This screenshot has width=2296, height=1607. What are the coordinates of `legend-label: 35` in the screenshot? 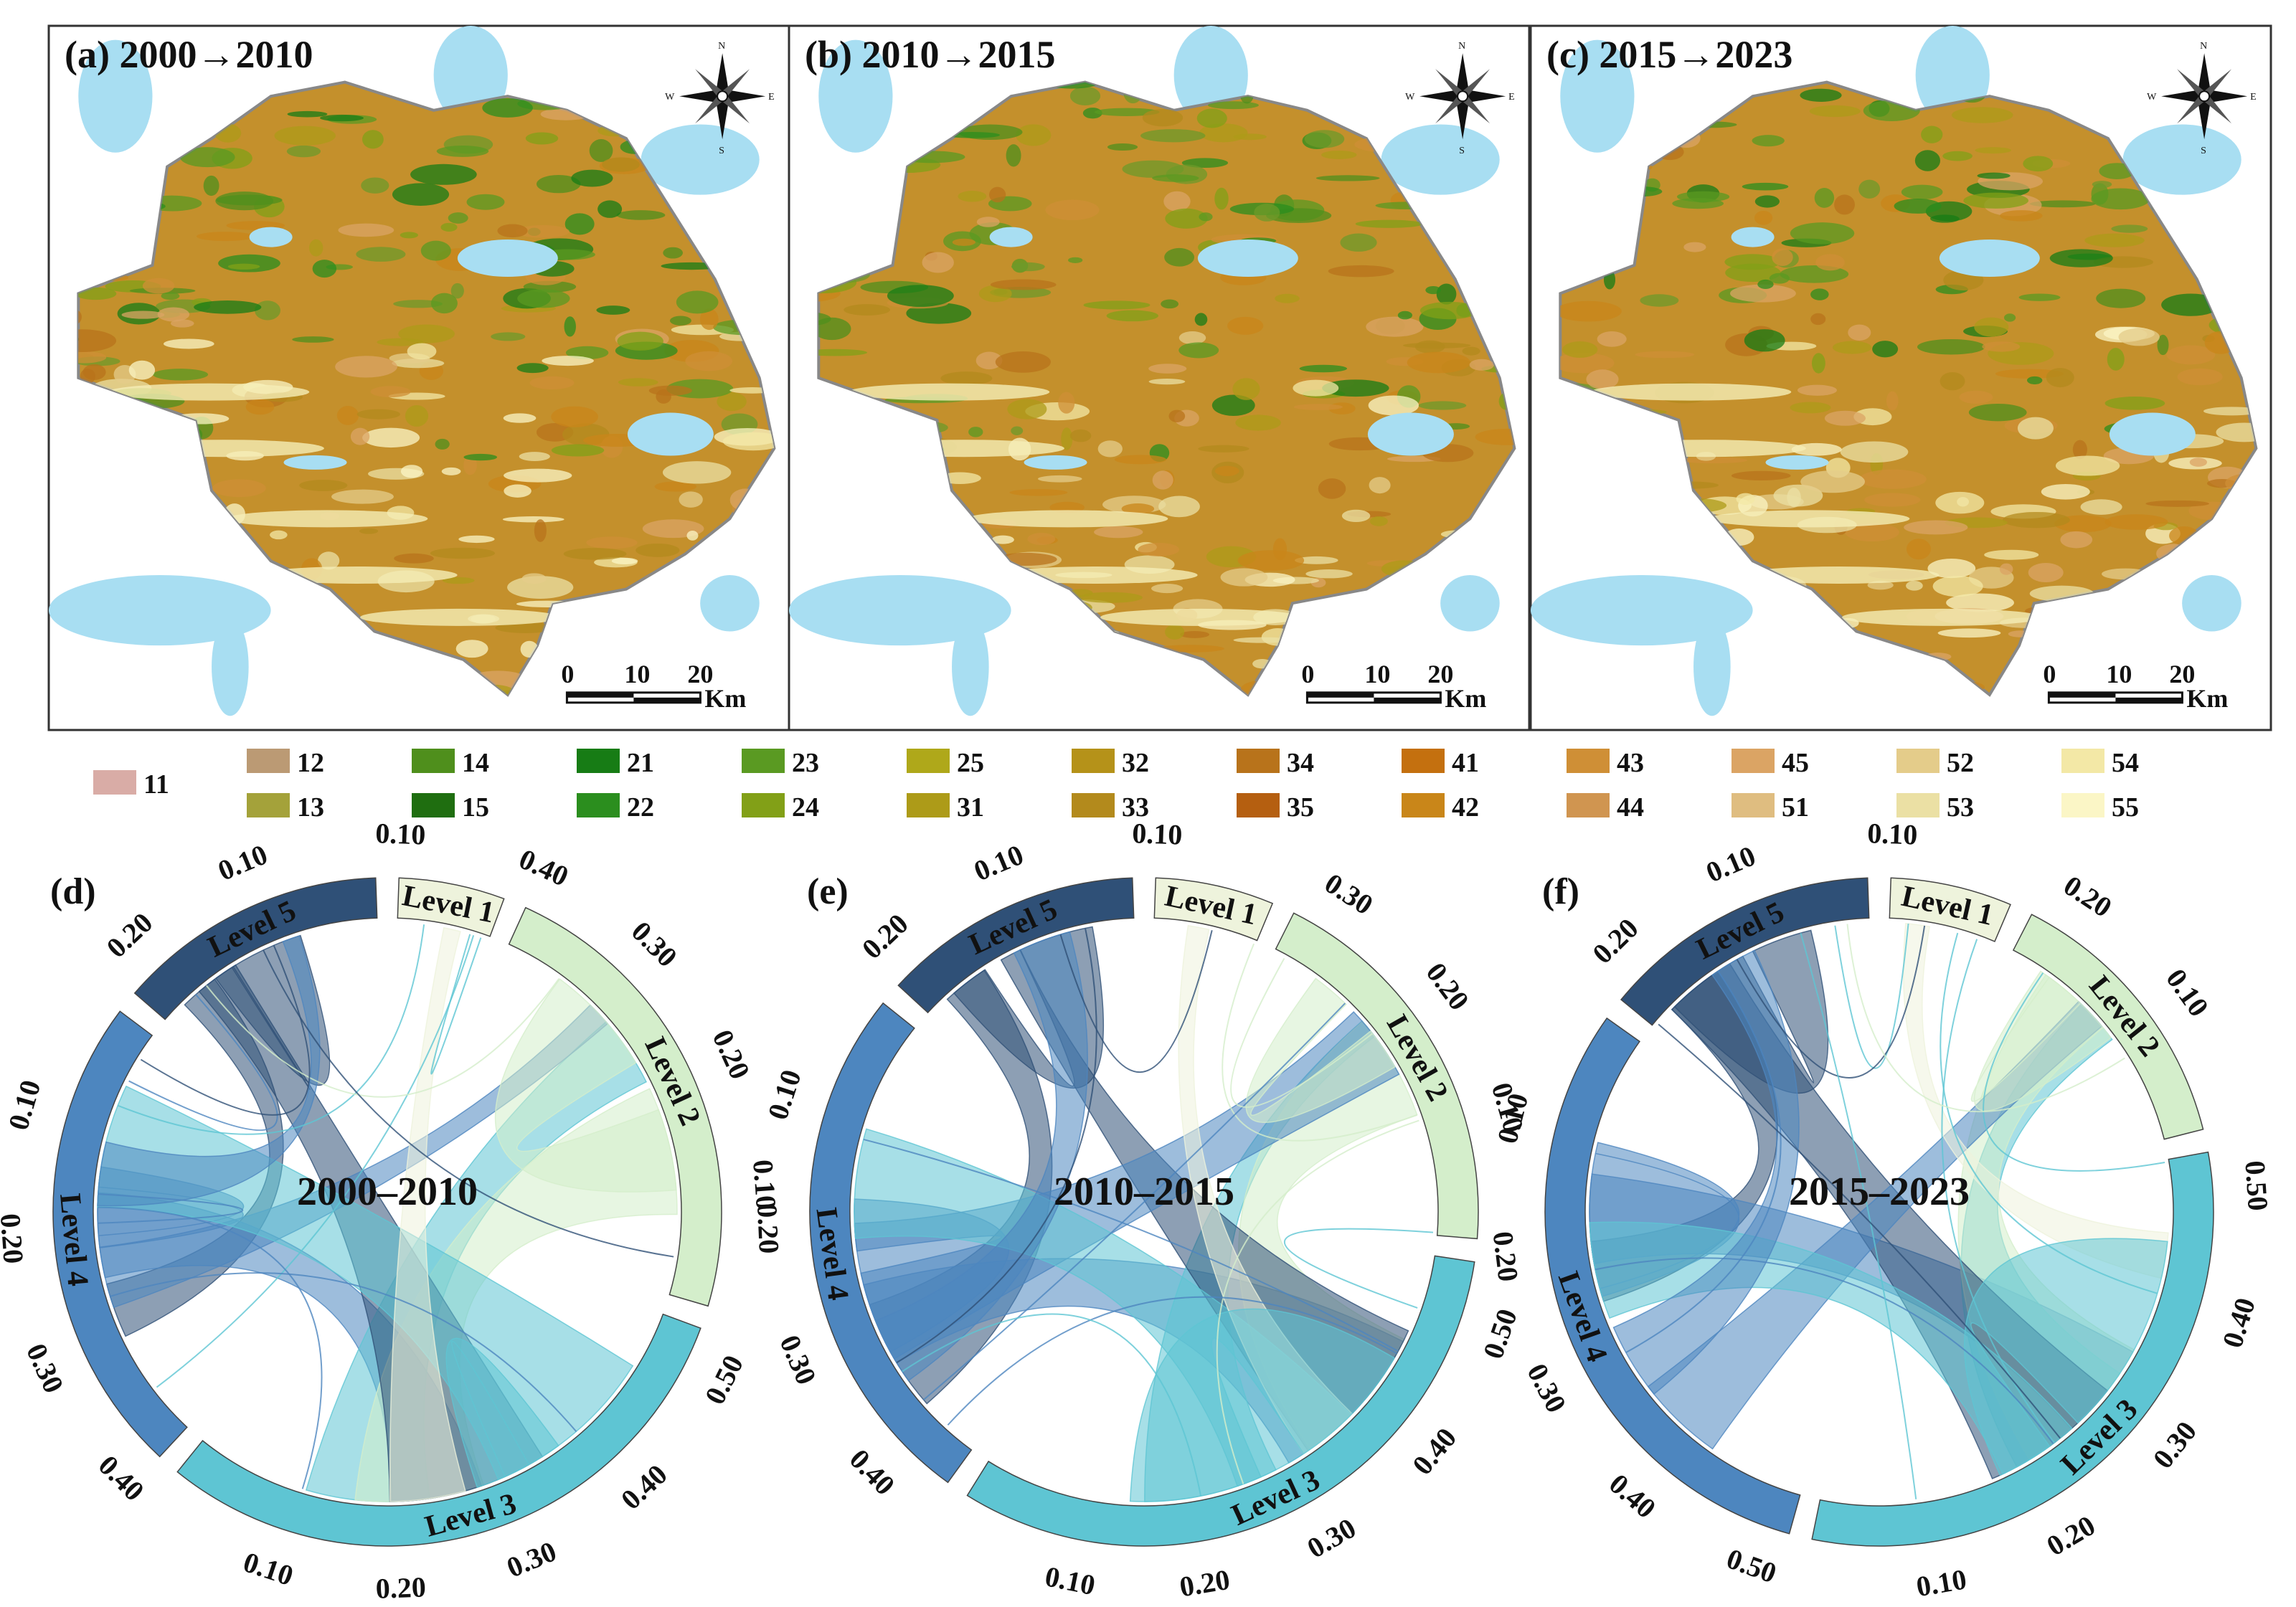 It's located at (1300, 807).